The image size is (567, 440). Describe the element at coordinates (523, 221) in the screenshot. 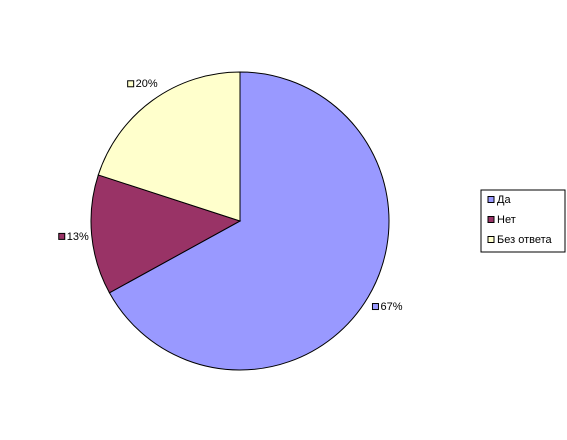

I see `legend-box` at that location.